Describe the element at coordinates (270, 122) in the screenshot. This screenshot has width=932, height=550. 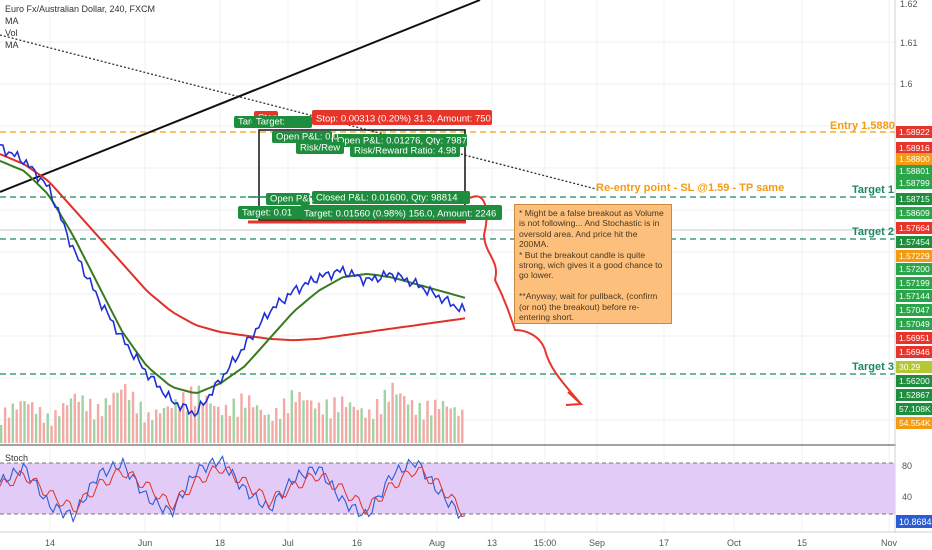
I see `trade-label-text: Target:` at that location.